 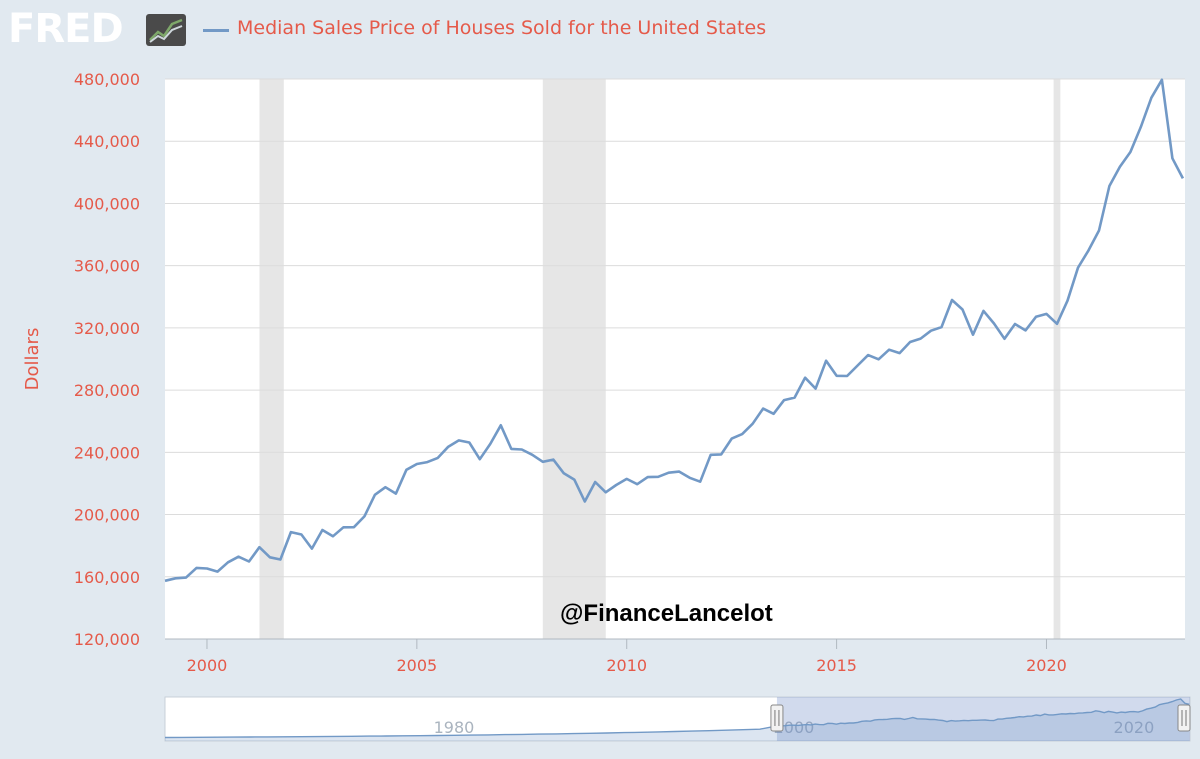 I want to click on x-tick-label: 2000, so click(x=207, y=665).